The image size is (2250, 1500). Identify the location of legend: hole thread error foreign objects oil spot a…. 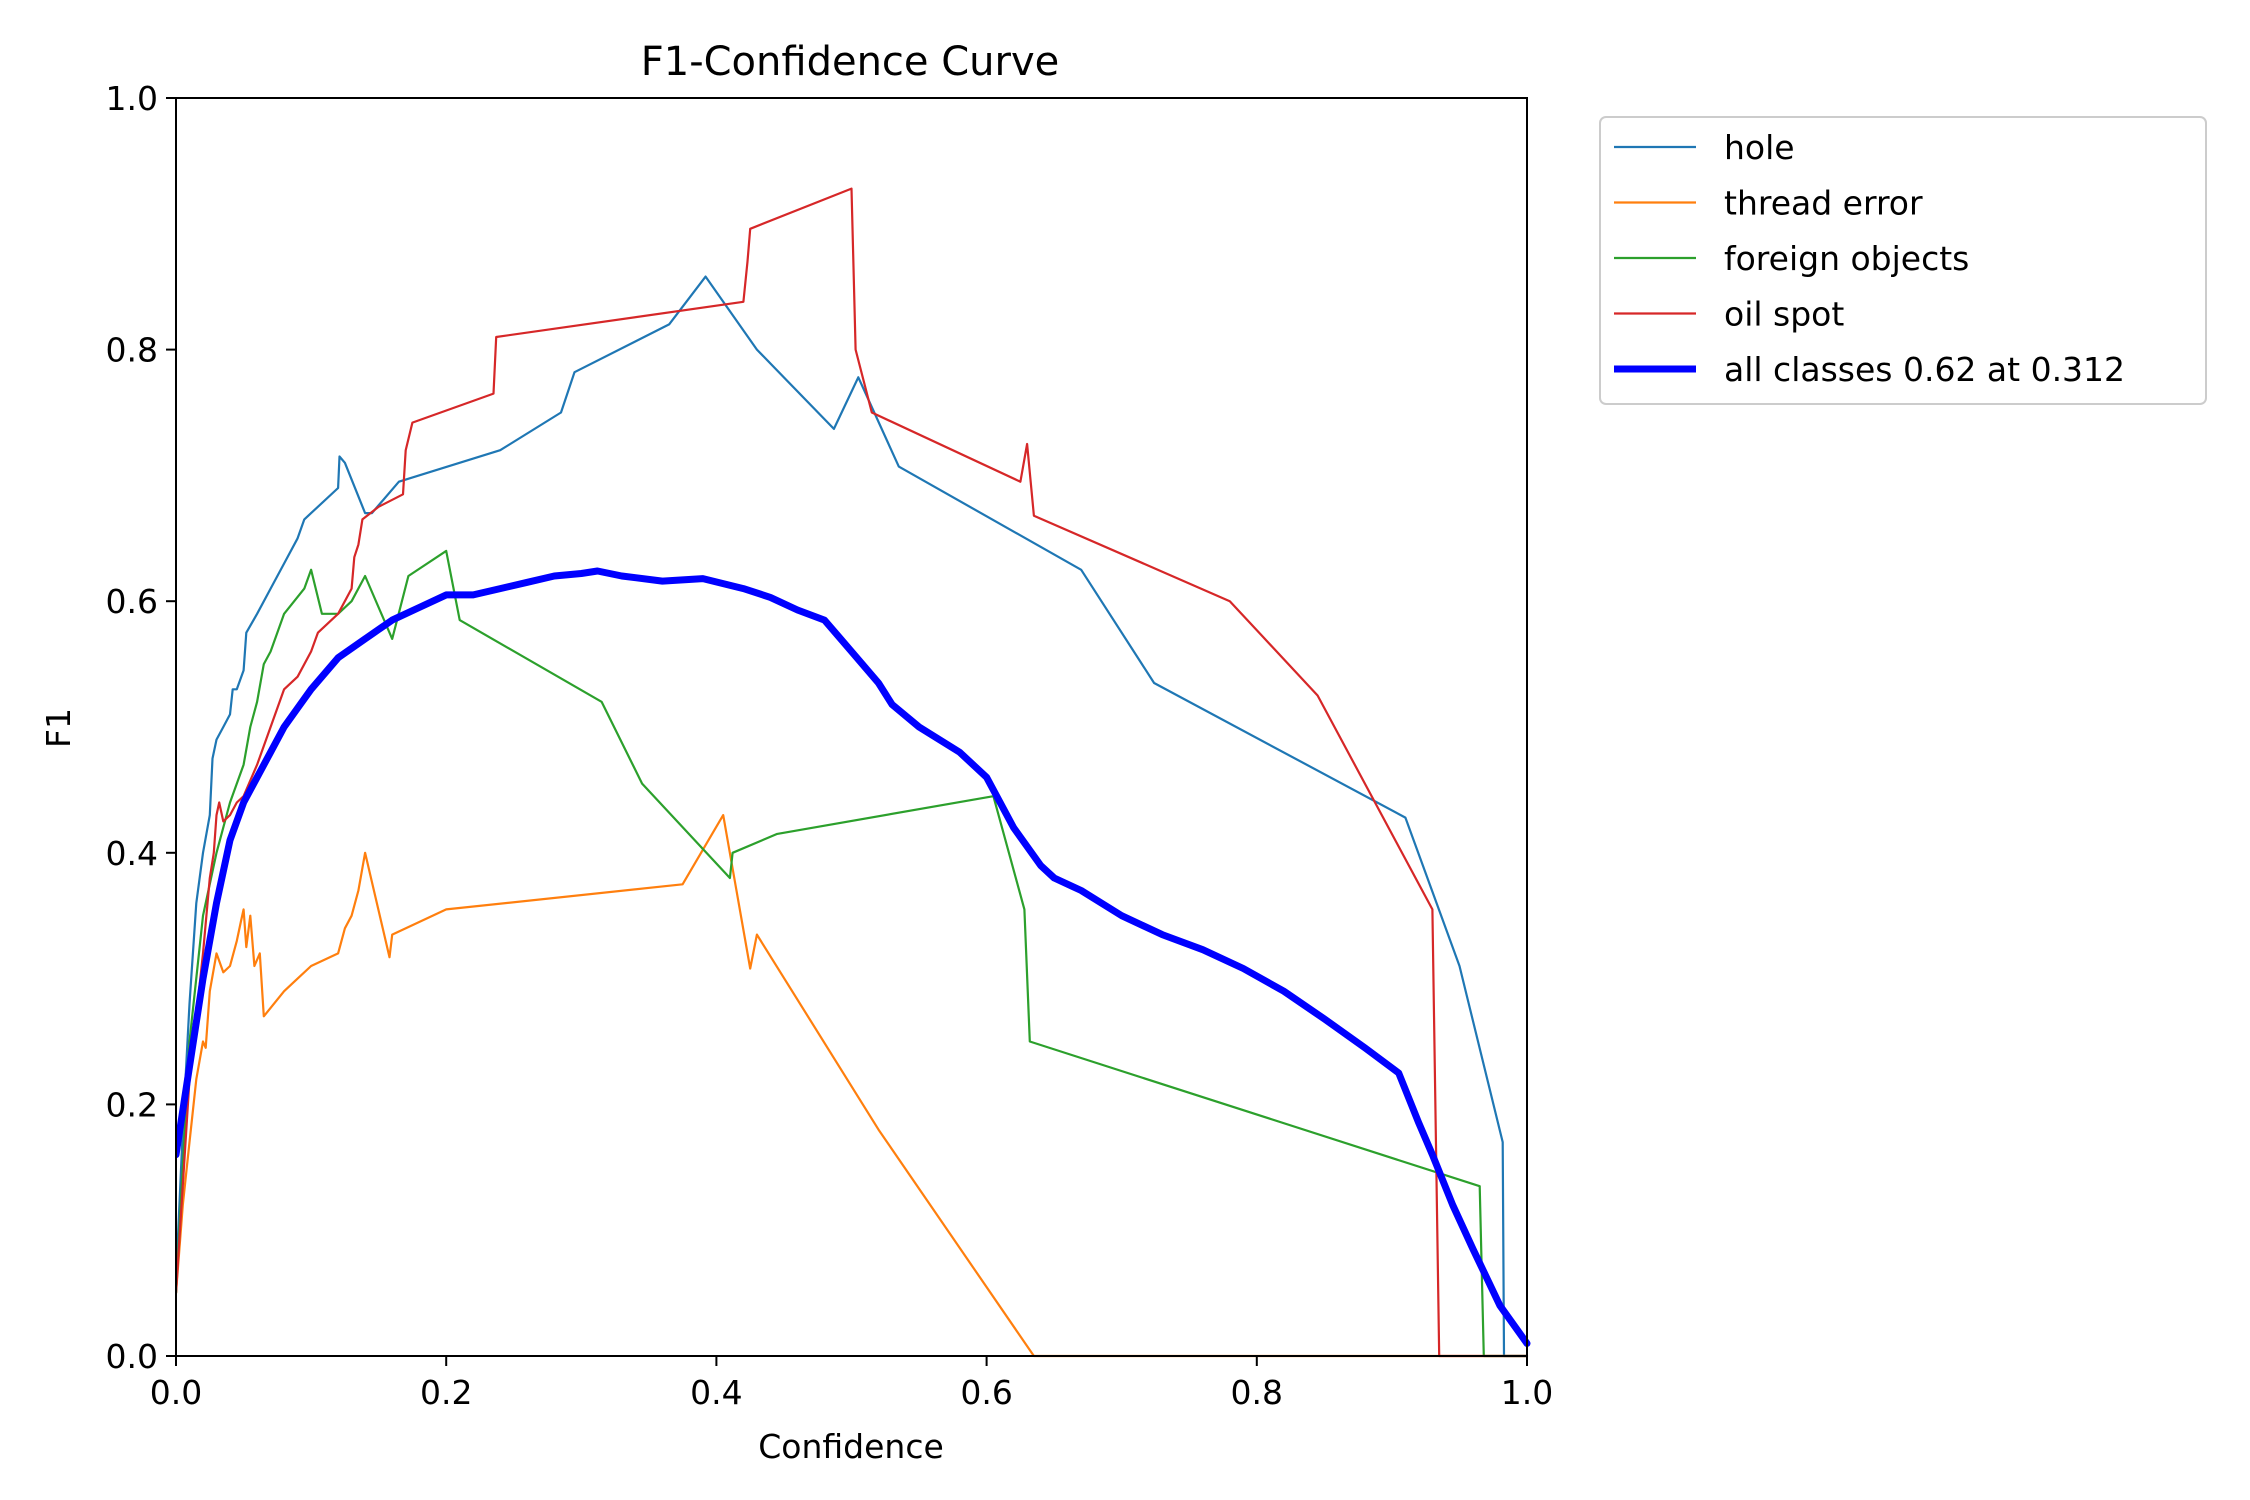
(1903, 260).